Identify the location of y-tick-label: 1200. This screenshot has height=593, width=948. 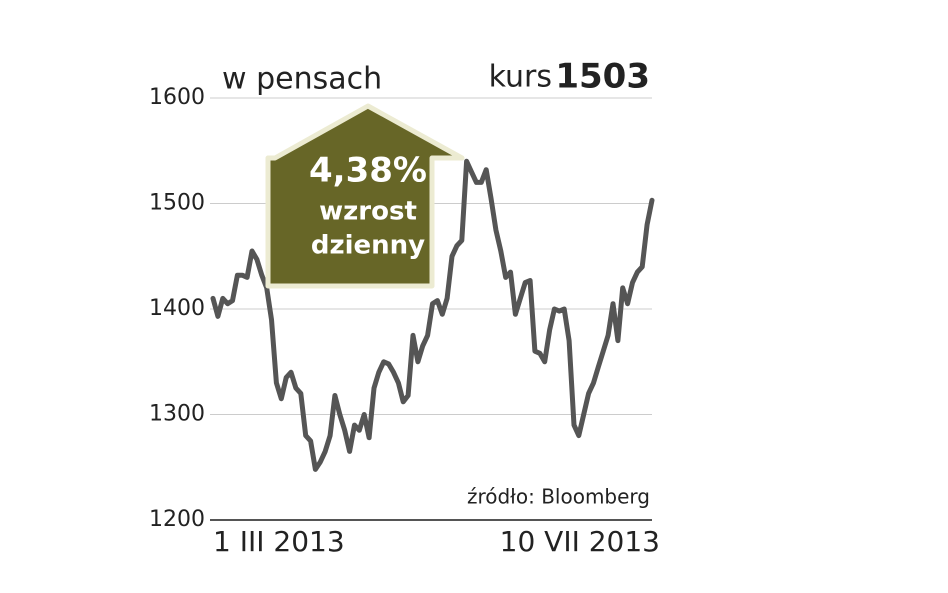
(177, 519).